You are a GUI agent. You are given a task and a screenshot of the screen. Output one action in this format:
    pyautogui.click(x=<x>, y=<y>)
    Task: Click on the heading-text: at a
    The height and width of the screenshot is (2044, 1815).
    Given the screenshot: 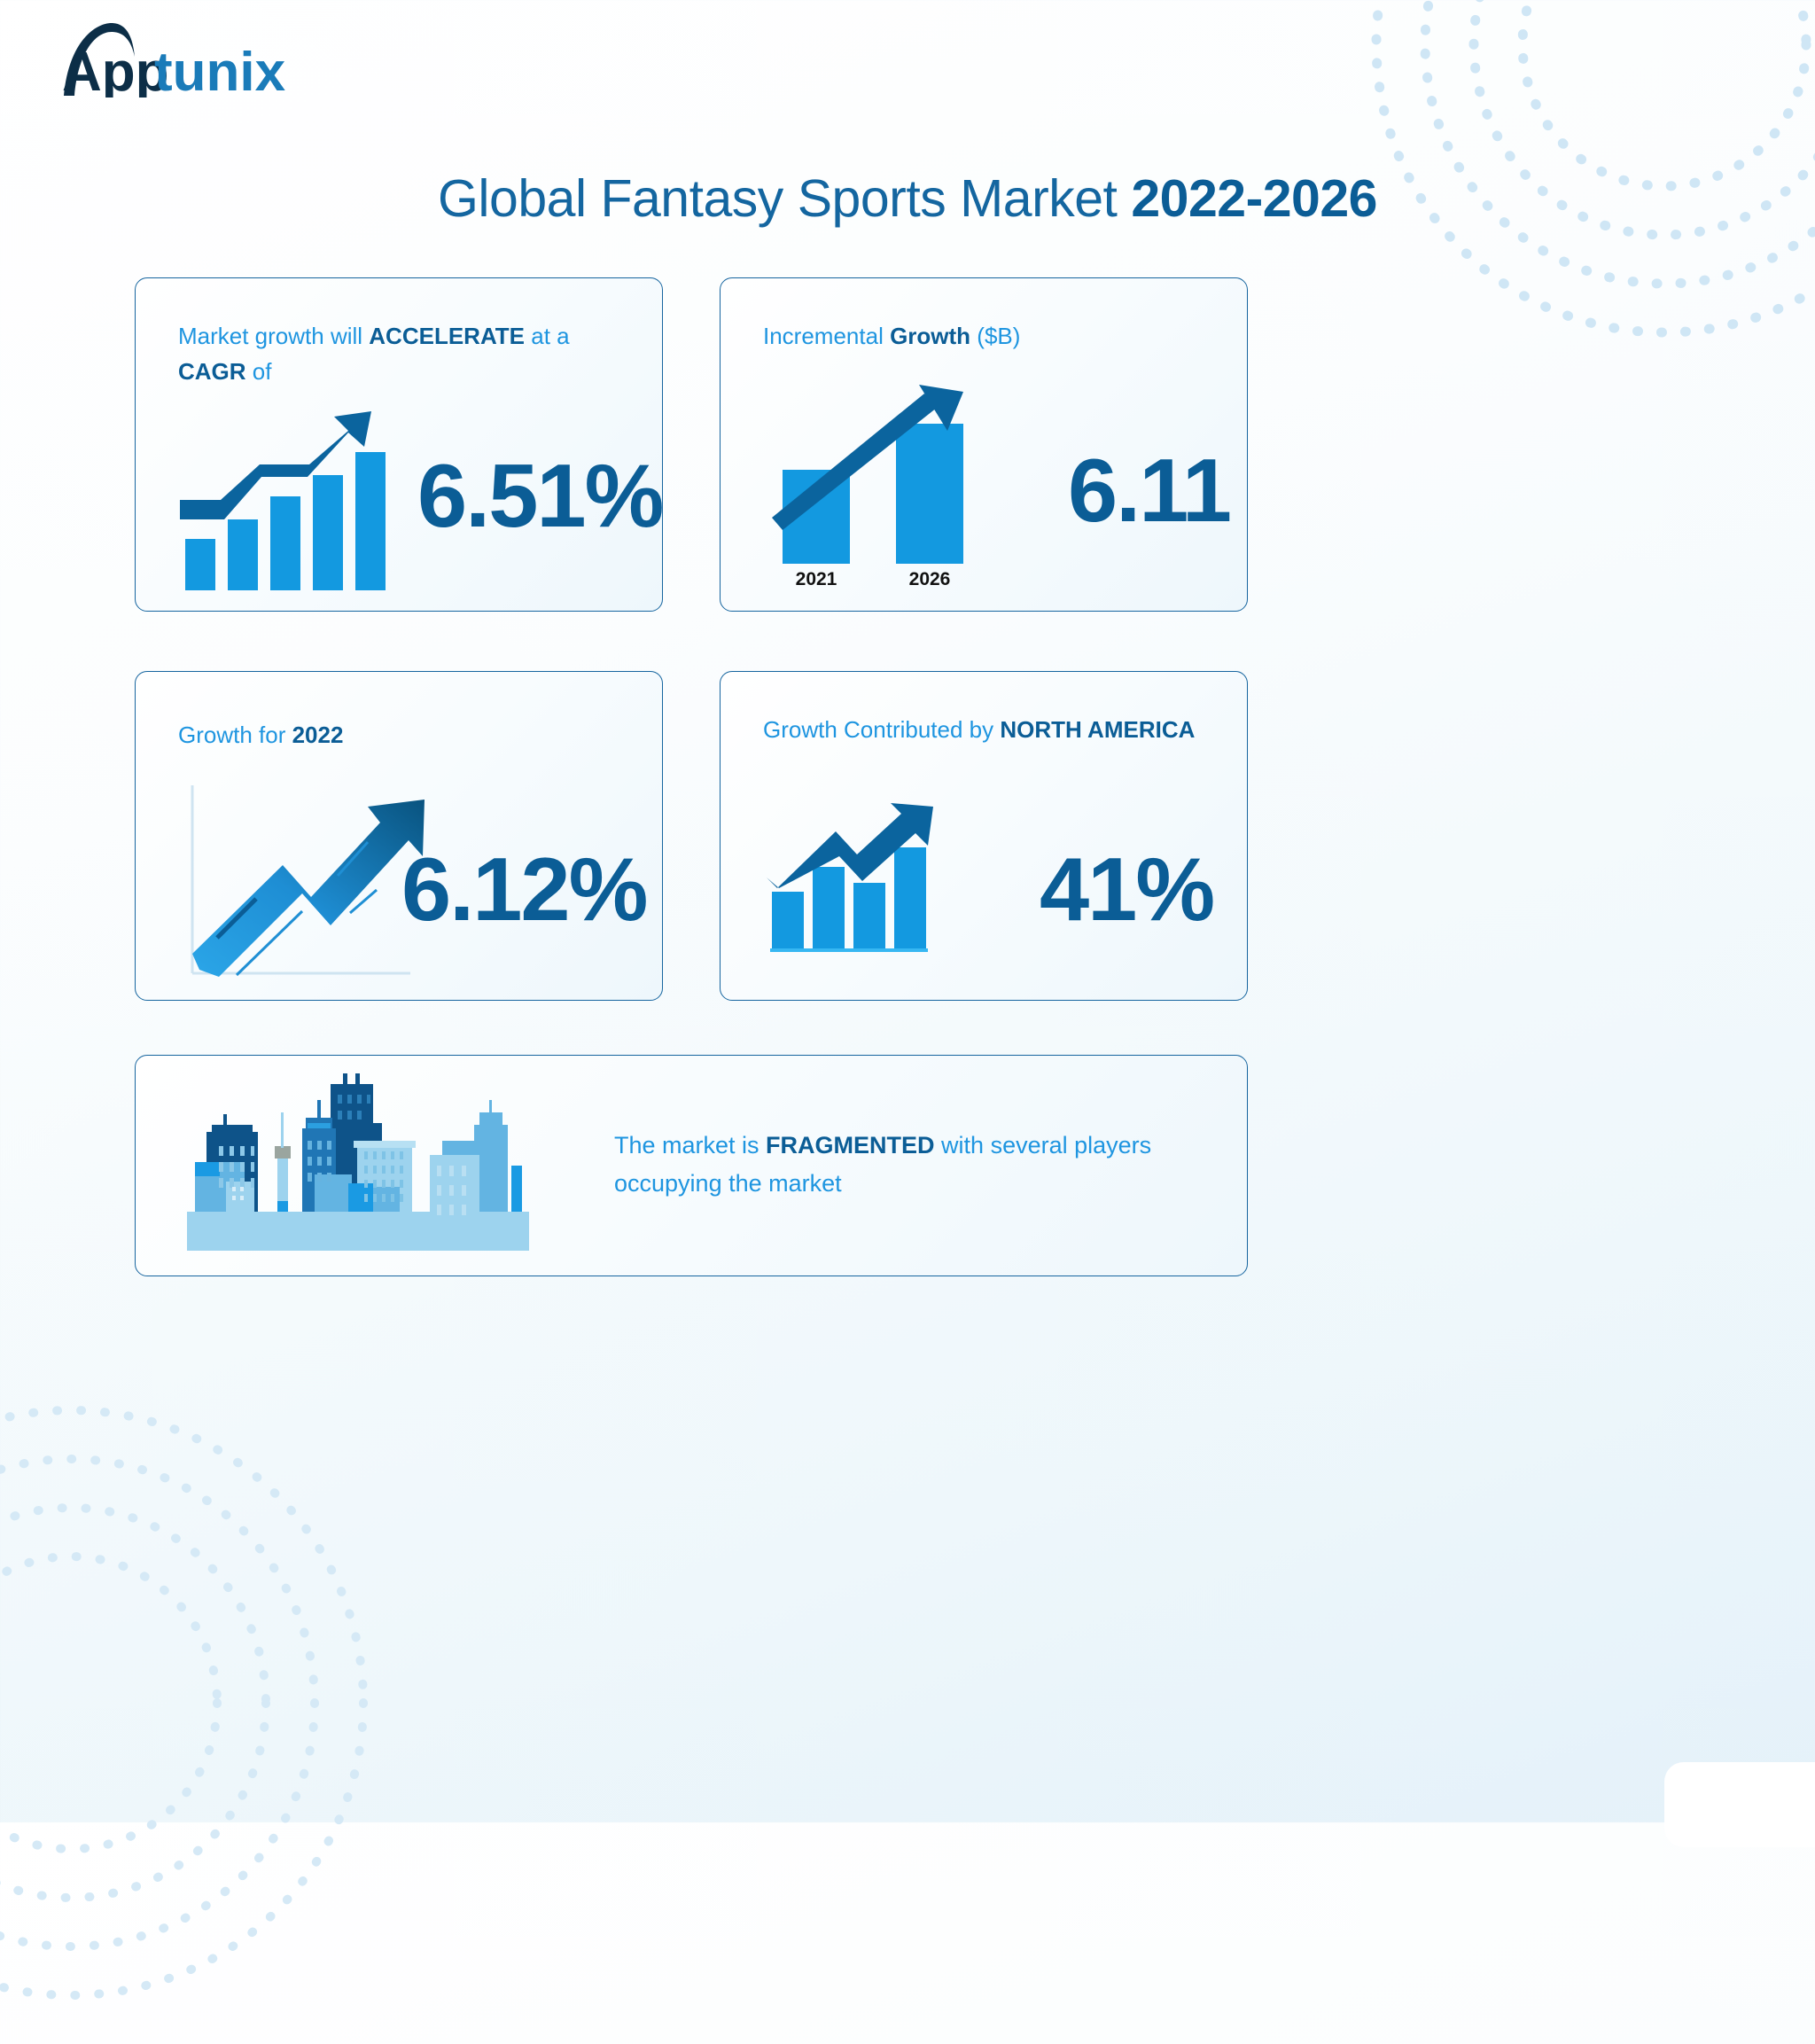 What is the action you would take?
    pyautogui.click(x=547, y=336)
    